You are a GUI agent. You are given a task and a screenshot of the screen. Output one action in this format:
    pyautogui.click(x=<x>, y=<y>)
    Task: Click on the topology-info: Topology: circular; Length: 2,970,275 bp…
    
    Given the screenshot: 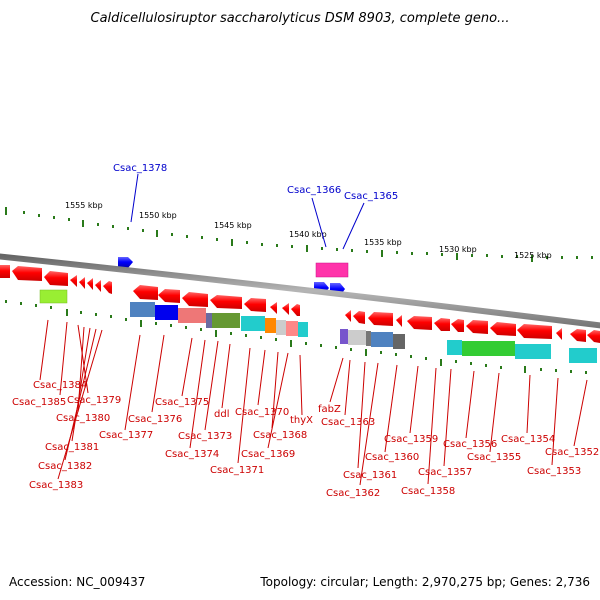 What is the action you would take?
    pyautogui.click(x=425, y=582)
    